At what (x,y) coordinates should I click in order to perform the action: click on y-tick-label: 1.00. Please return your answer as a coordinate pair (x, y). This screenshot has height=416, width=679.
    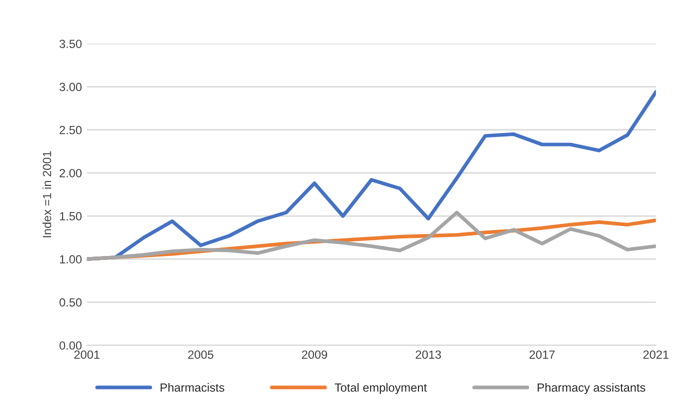
    Looking at the image, I should click on (71, 259).